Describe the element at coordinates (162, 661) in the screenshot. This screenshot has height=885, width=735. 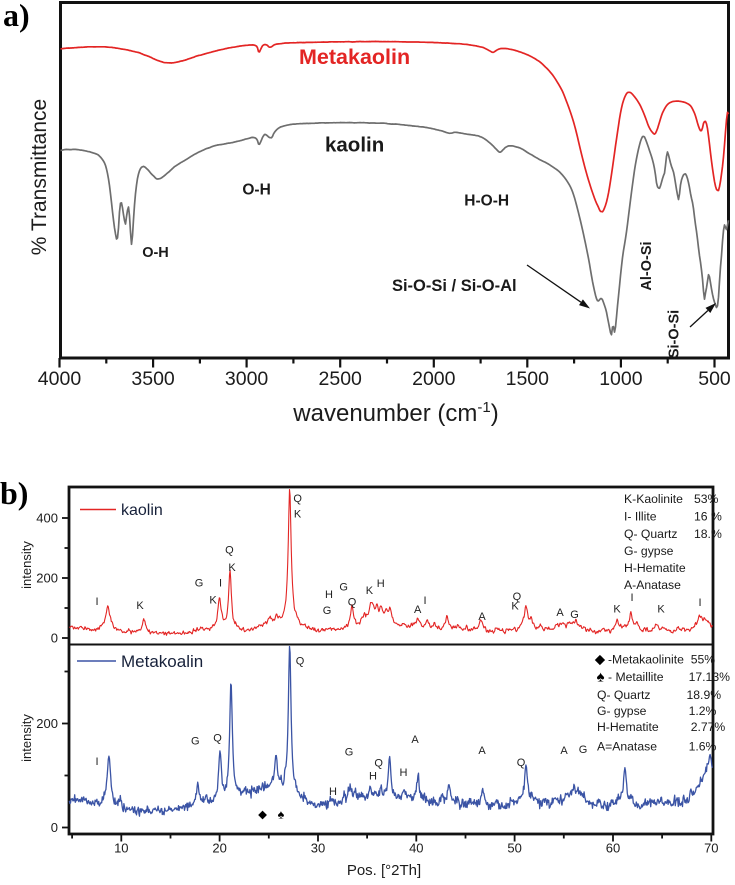
I see `svg-text: Metakoalin` at that location.